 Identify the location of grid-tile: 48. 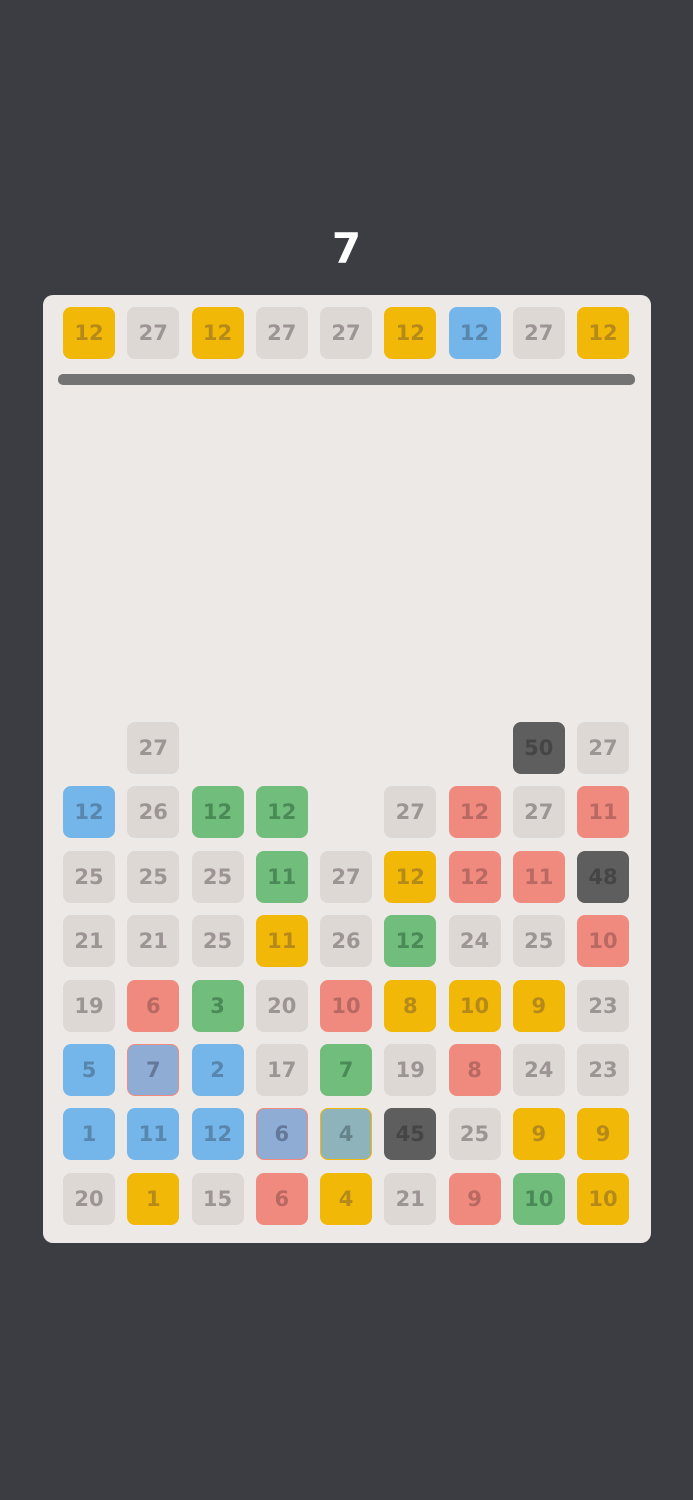
(603, 876).